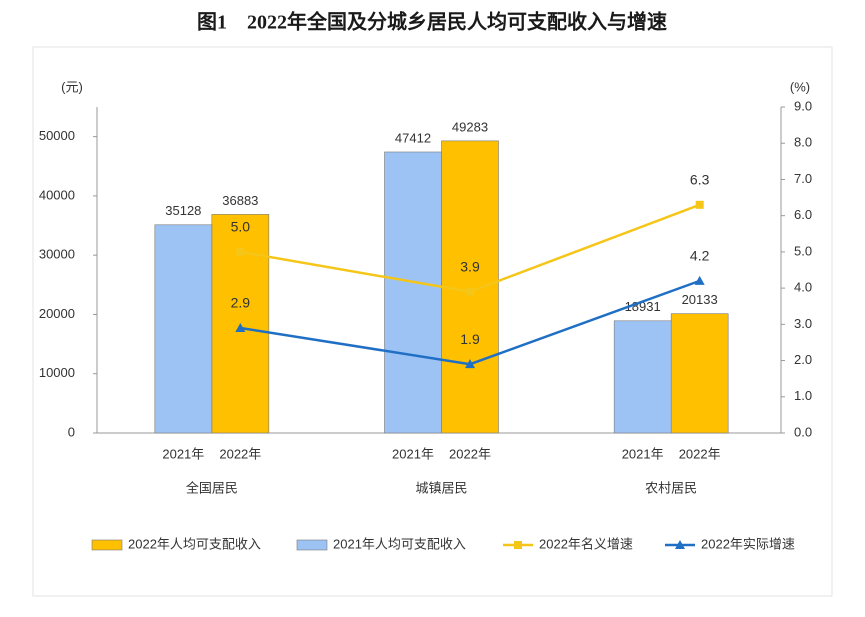  I want to click on y-tick-label: 50000, so click(57, 135).